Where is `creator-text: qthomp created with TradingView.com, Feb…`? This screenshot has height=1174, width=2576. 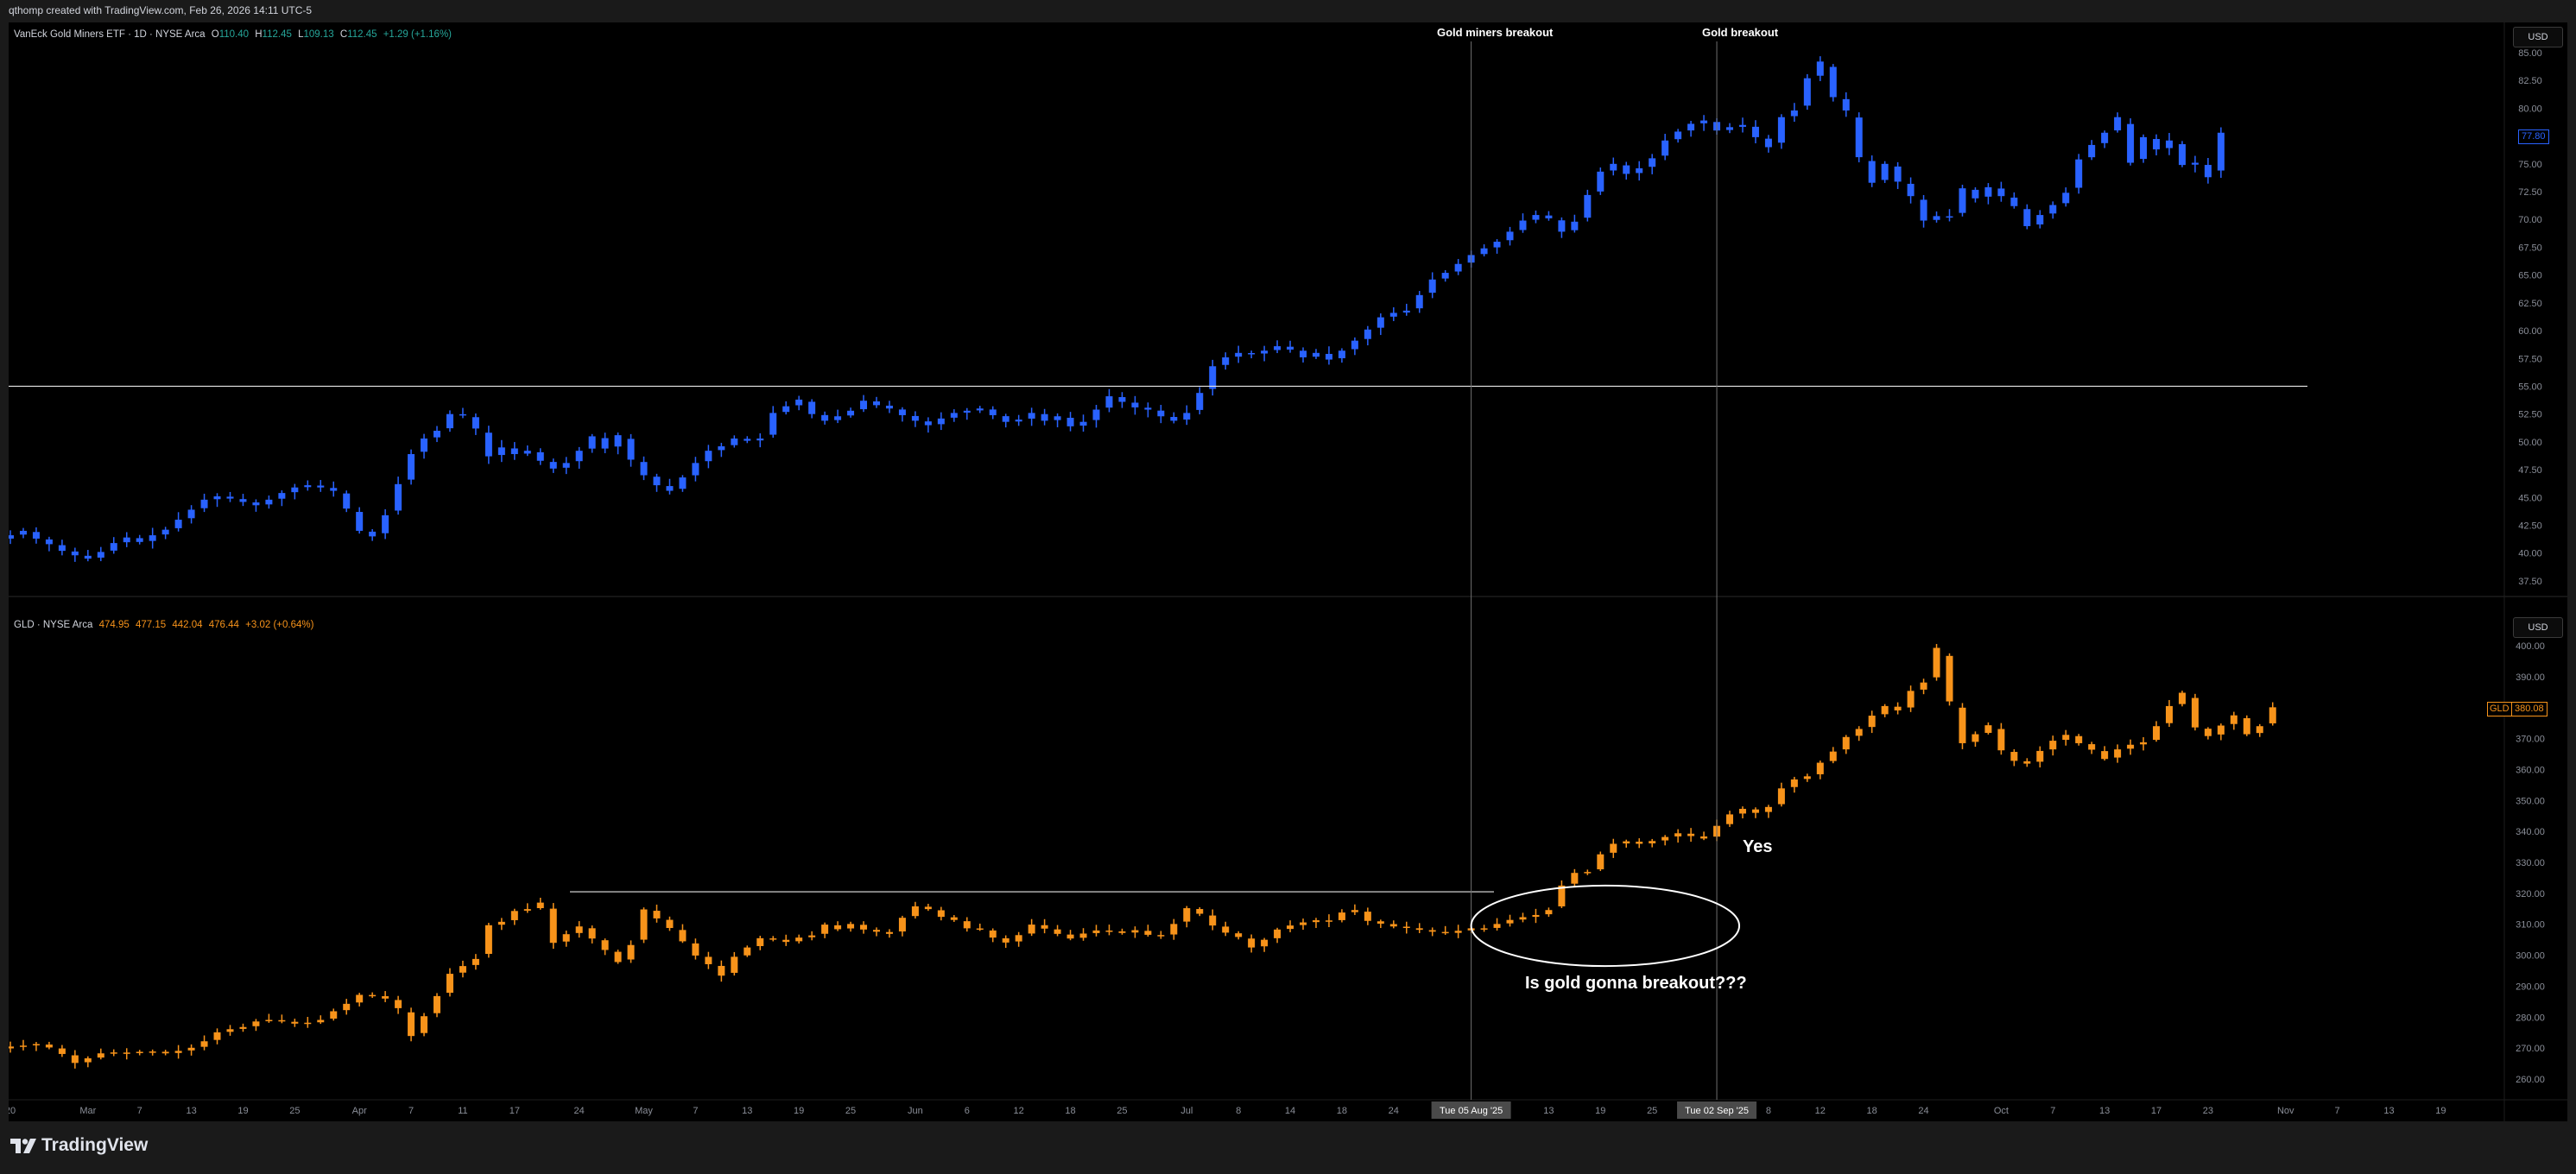 creator-text: qthomp created with TradingView.com, Feb… is located at coordinates (161, 10).